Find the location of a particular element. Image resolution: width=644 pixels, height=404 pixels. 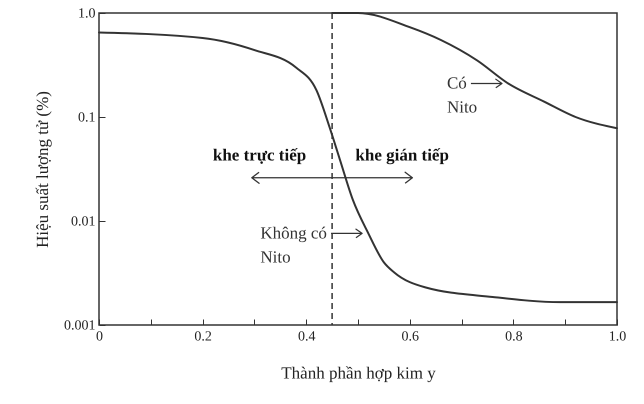

legend-label: Không có Nito is located at coordinates (293, 244).